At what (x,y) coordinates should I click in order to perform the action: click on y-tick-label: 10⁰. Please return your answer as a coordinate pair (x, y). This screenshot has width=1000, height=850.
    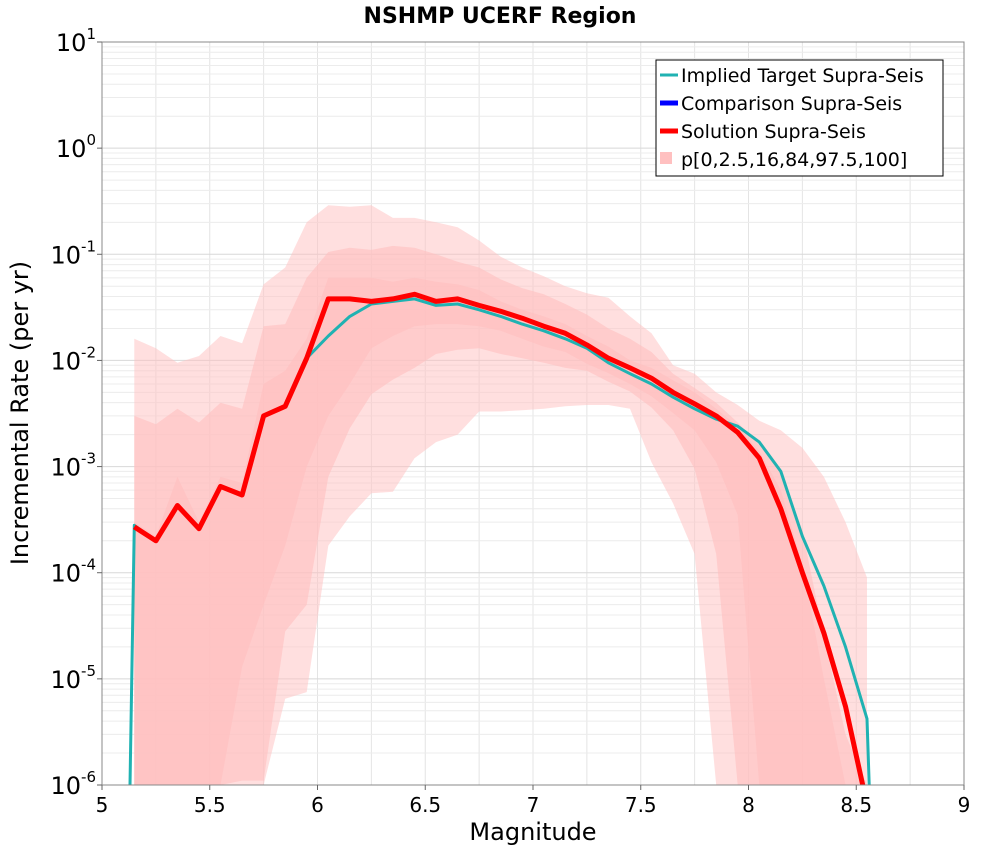
    Looking at the image, I should click on (76, 147).